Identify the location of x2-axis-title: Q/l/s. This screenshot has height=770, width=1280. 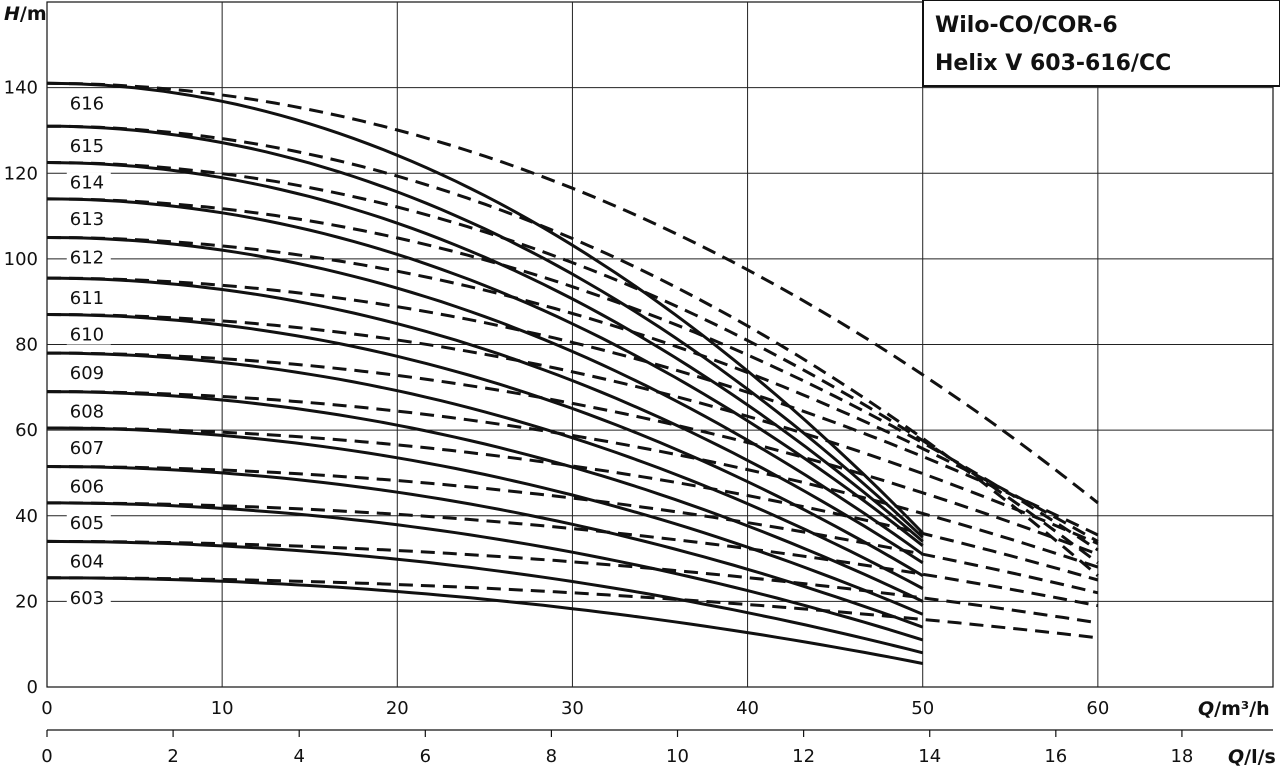
(1252, 757).